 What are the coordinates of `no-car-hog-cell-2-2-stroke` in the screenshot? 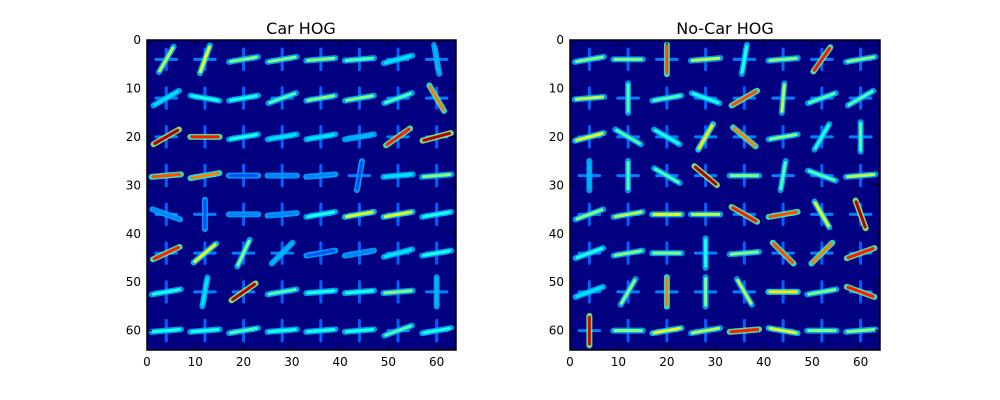 It's located at (666, 137).